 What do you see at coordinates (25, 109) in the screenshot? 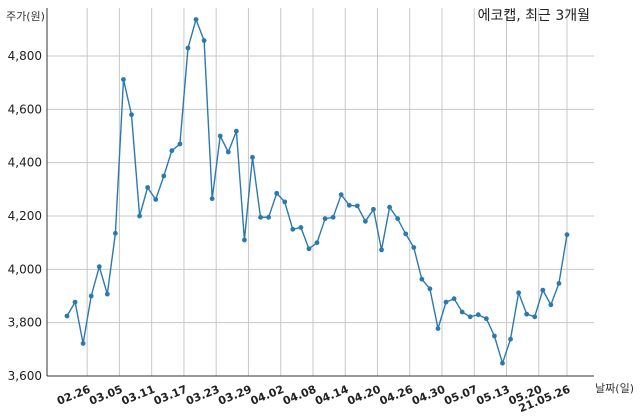
I see `y-tick-label: 4,600` at bounding box center [25, 109].